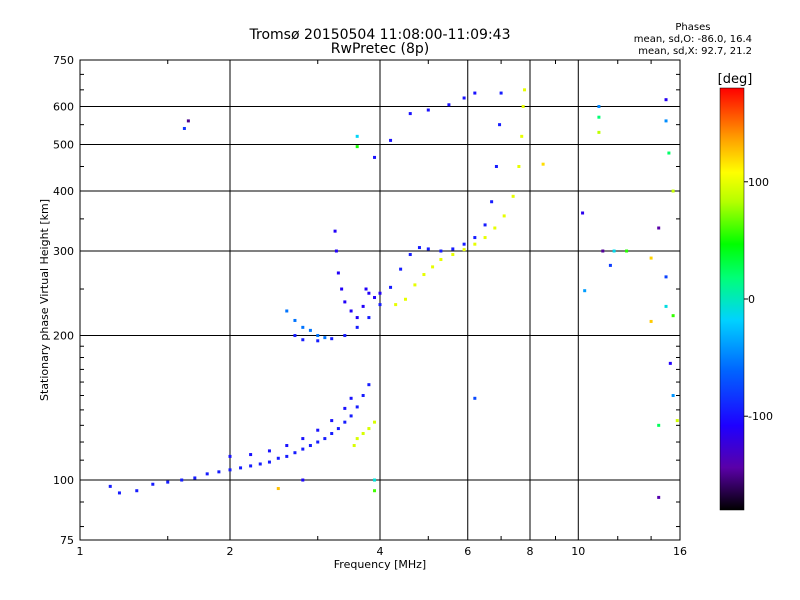 This screenshot has height=600, width=800. I want to click on y-tick-label-5: 500, so click(63, 145).